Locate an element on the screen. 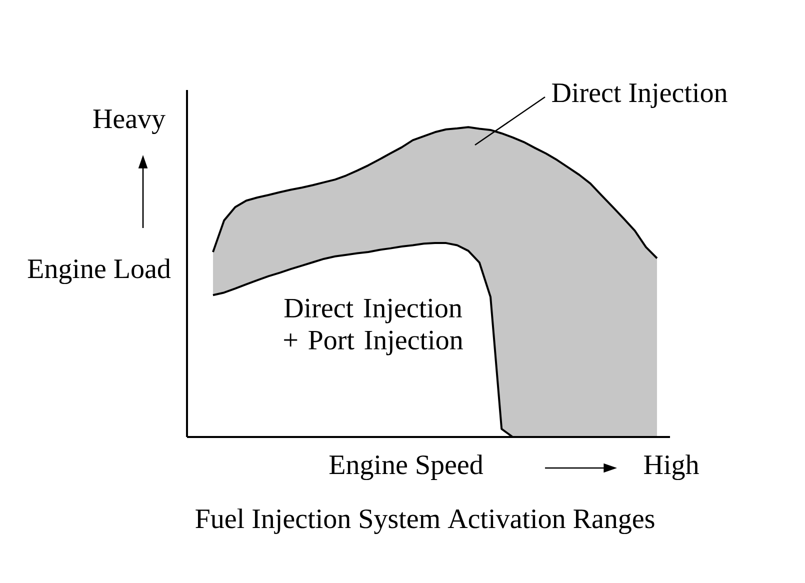 The height and width of the screenshot is (583, 805). text: Fuel Injection System Activation Ranges is located at coordinates (425, 521).